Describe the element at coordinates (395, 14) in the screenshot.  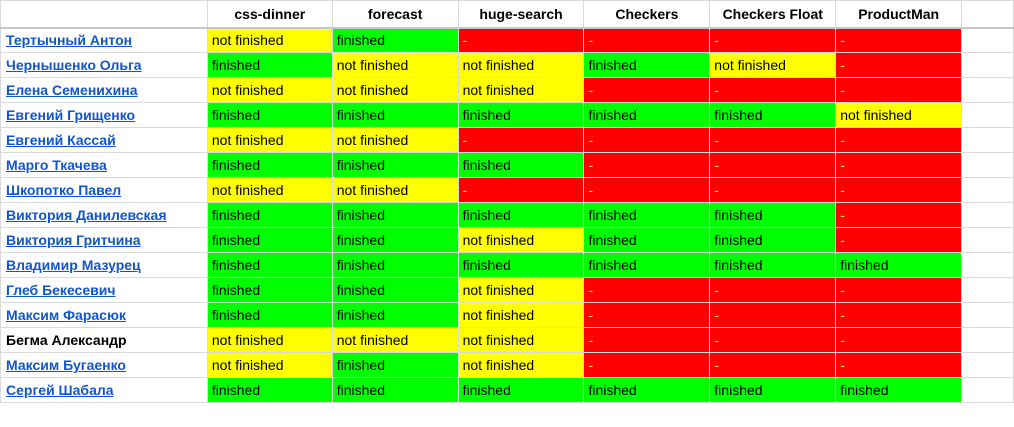
I see `column-header: forecast` at that location.